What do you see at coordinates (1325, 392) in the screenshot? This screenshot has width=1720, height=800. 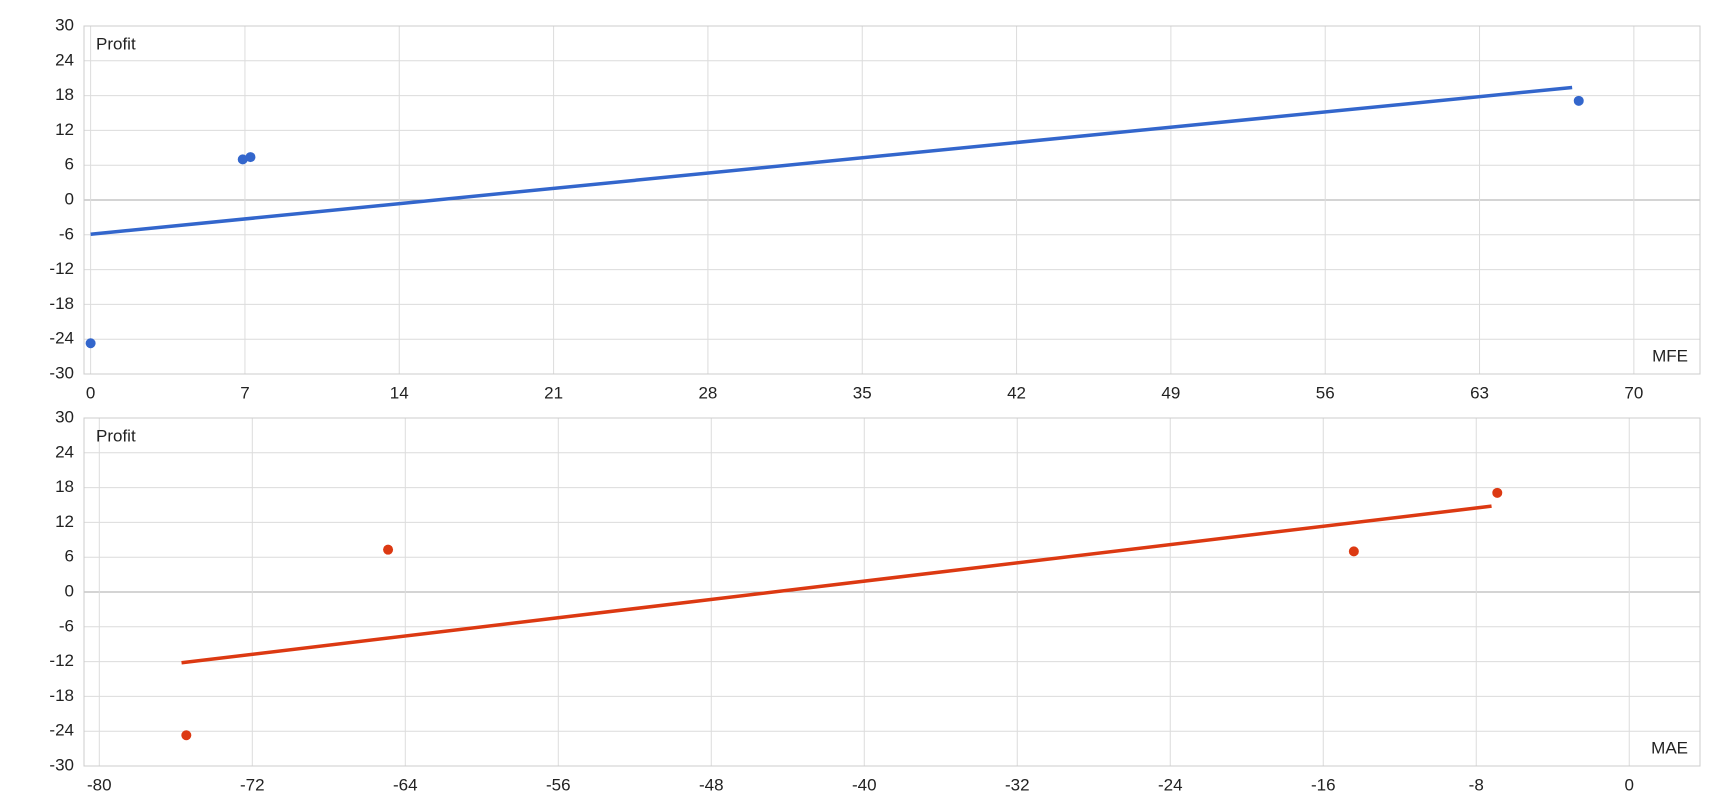 I see `x-tick-label: 56` at bounding box center [1325, 392].